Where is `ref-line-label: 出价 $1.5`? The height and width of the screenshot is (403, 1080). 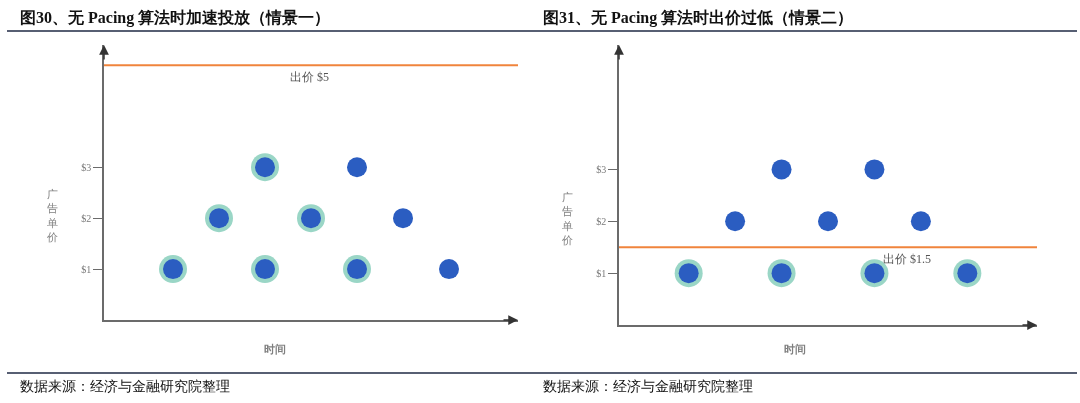
ref-line-label: 出价 $1.5 is located at coordinates (907, 259).